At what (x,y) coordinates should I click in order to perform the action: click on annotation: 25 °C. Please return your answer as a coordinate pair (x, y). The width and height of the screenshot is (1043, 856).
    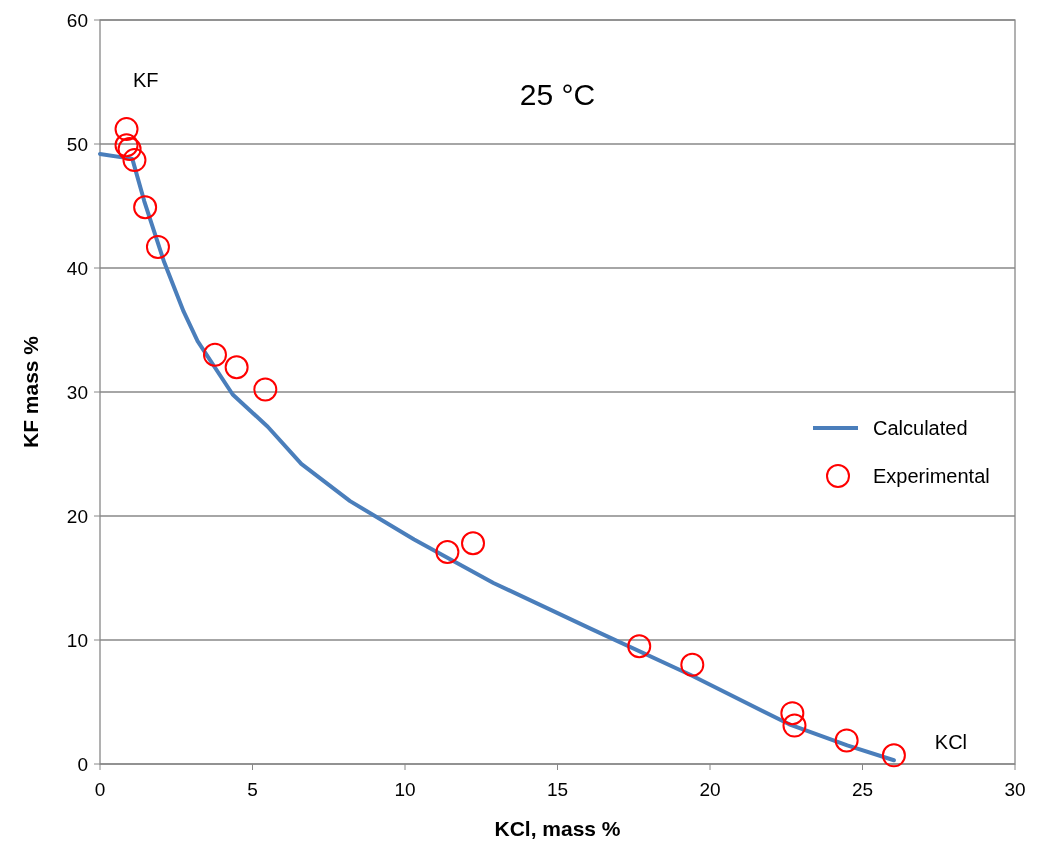
    Looking at the image, I should click on (557, 94).